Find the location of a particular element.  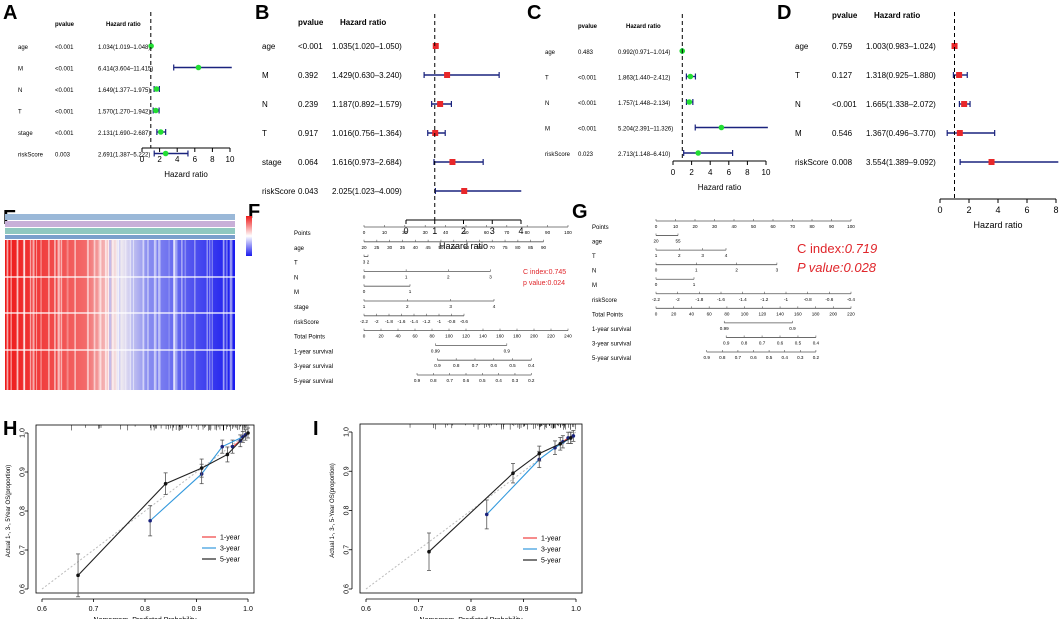

nomogram-tick-label: -1.6 is located at coordinates (402, 321).